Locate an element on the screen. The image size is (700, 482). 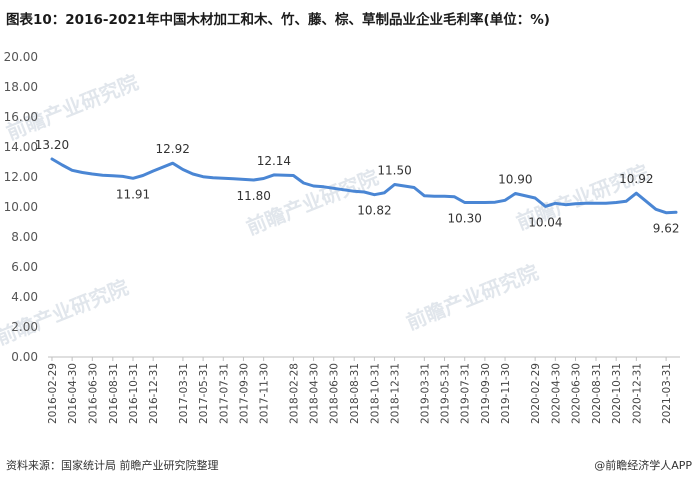
y-tick-label: 0.00 is located at coordinates (24, 357).